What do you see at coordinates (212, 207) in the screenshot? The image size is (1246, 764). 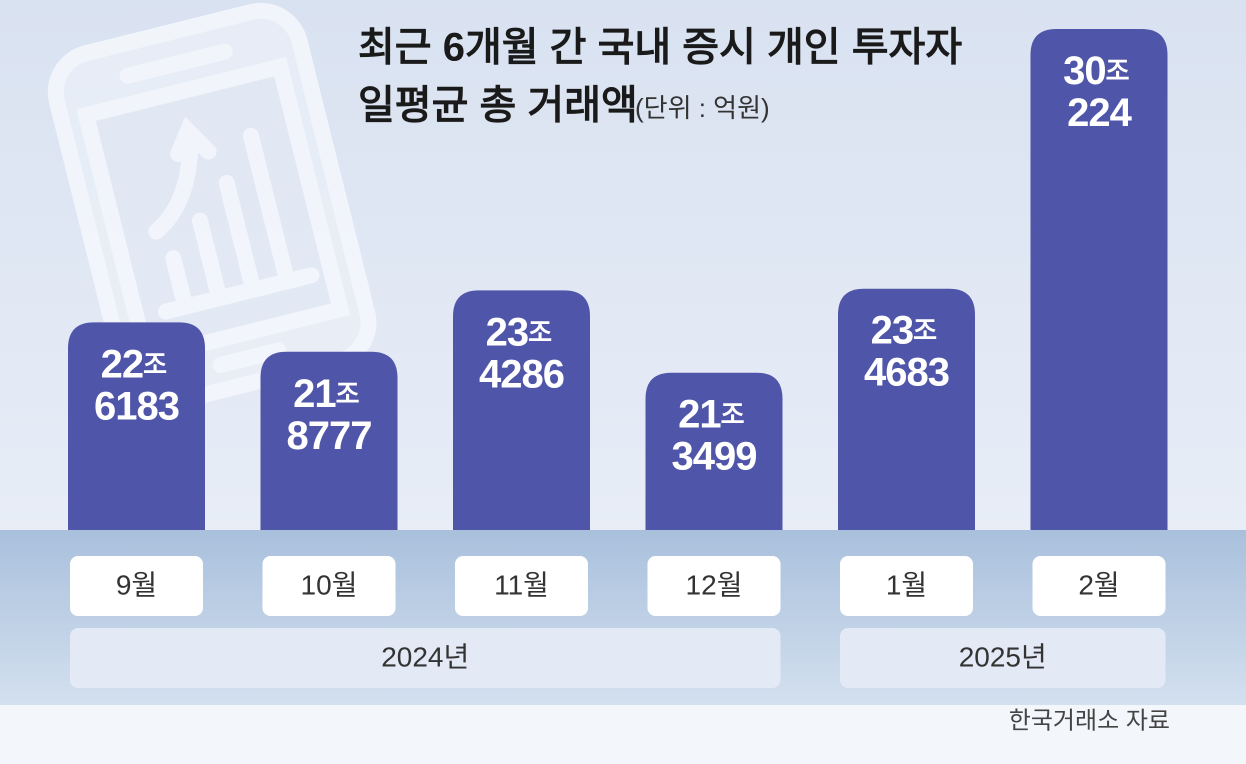 I see `phone-icon` at bounding box center [212, 207].